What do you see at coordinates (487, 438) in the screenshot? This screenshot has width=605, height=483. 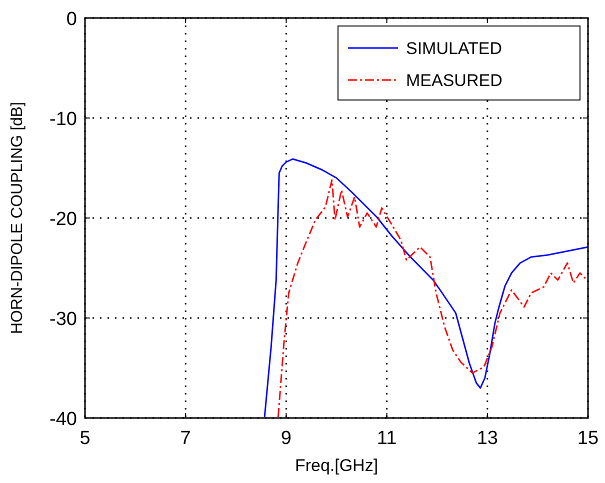 I see `x-tick-label: 13` at bounding box center [487, 438].